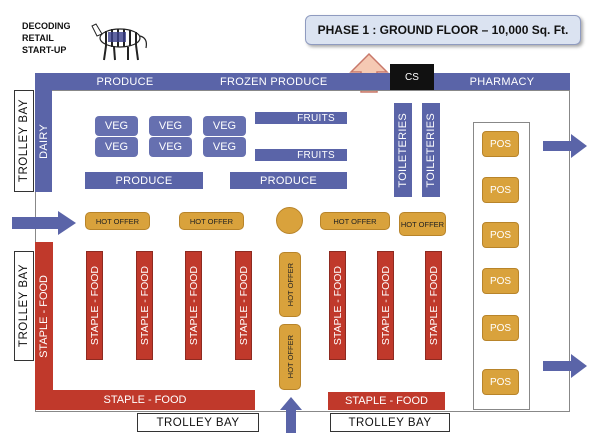  What do you see at coordinates (44, 50) in the screenshot?
I see `brand-line-3: START-UP` at bounding box center [44, 50].